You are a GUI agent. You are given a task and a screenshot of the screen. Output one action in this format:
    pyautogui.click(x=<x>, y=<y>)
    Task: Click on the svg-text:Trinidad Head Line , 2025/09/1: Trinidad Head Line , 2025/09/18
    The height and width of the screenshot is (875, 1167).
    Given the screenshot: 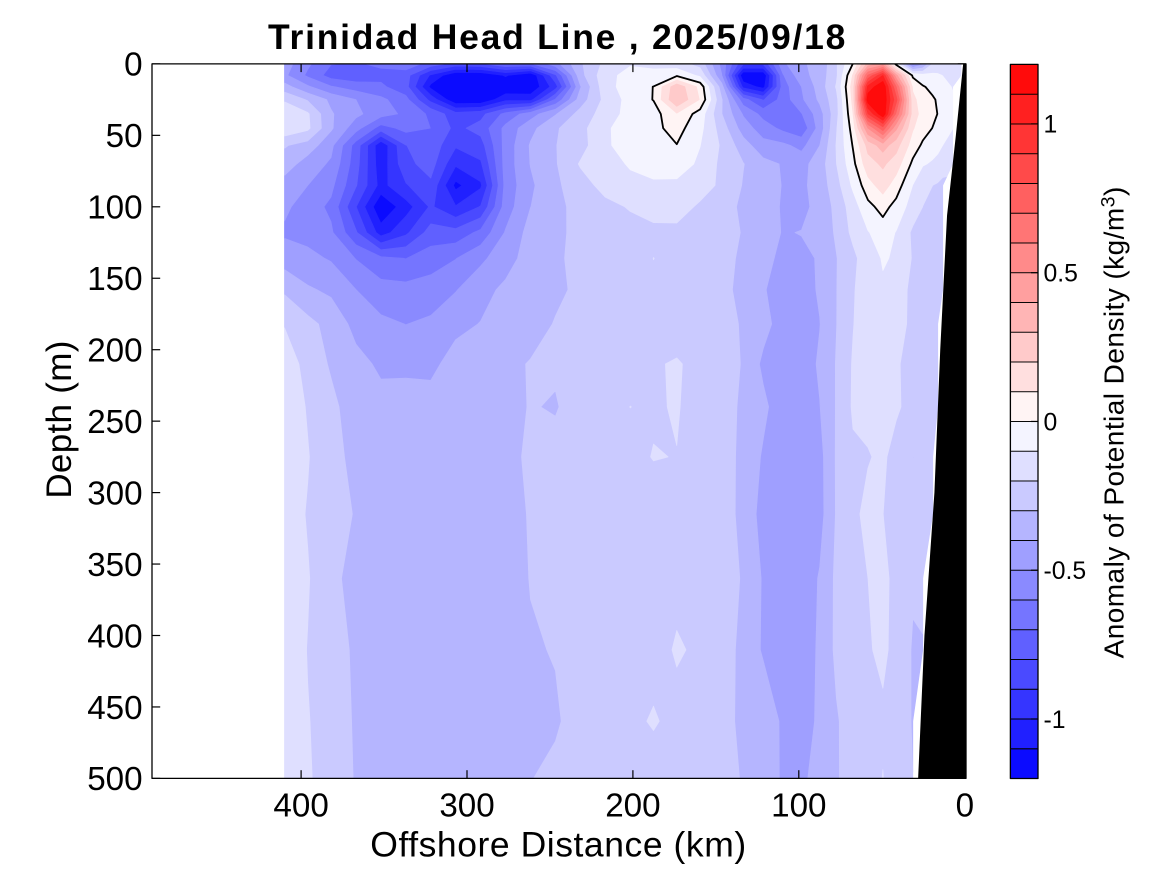 What is the action you would take?
    pyautogui.click(x=557, y=37)
    